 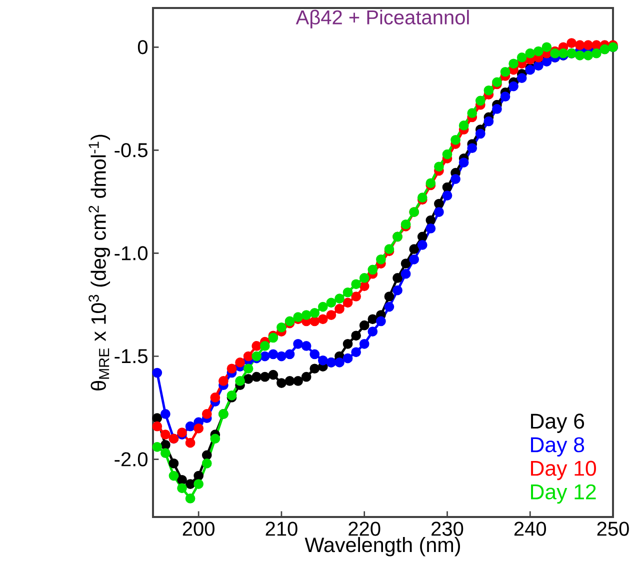 What do you see at coordinates (382, 546) in the screenshot?
I see `x-axis-title: Wavelength (nm)` at bounding box center [382, 546].